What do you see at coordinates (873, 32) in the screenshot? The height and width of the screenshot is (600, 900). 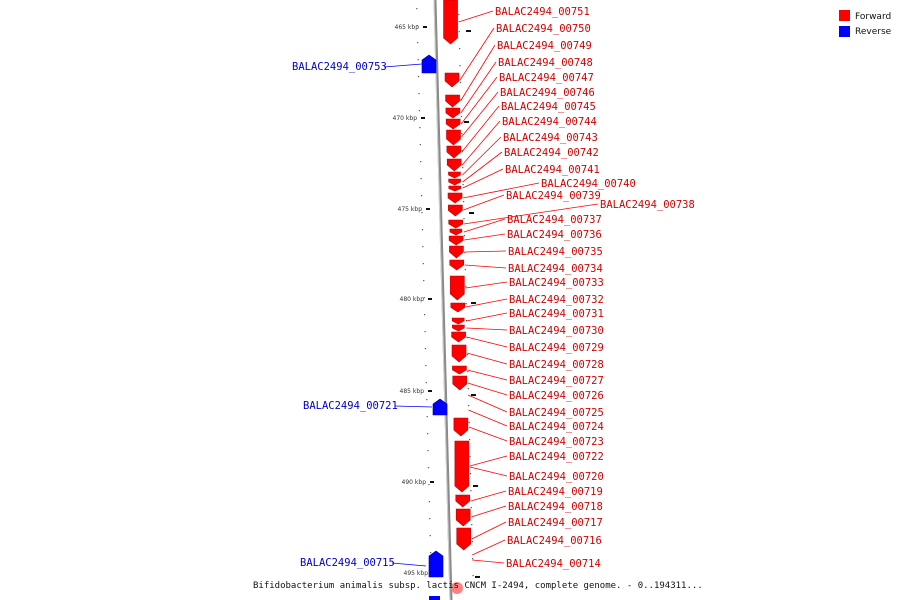 I see `legend-label-reverse: Reverse` at bounding box center [873, 32].